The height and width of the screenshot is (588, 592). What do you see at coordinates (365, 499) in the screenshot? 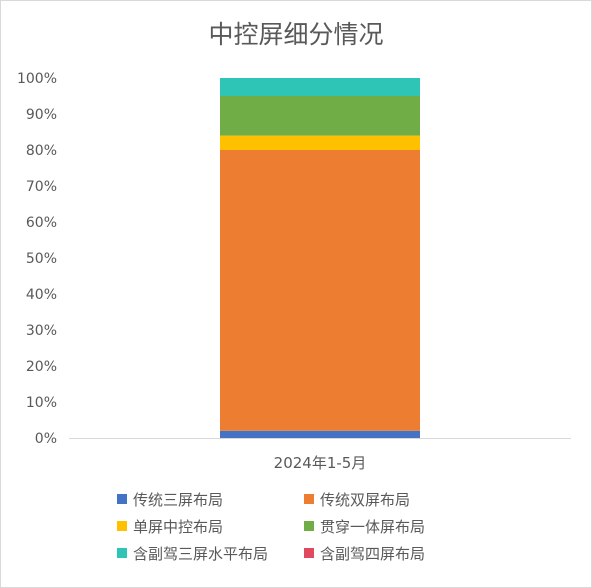
I see `legend-label: 传统双屏布局` at bounding box center [365, 499].